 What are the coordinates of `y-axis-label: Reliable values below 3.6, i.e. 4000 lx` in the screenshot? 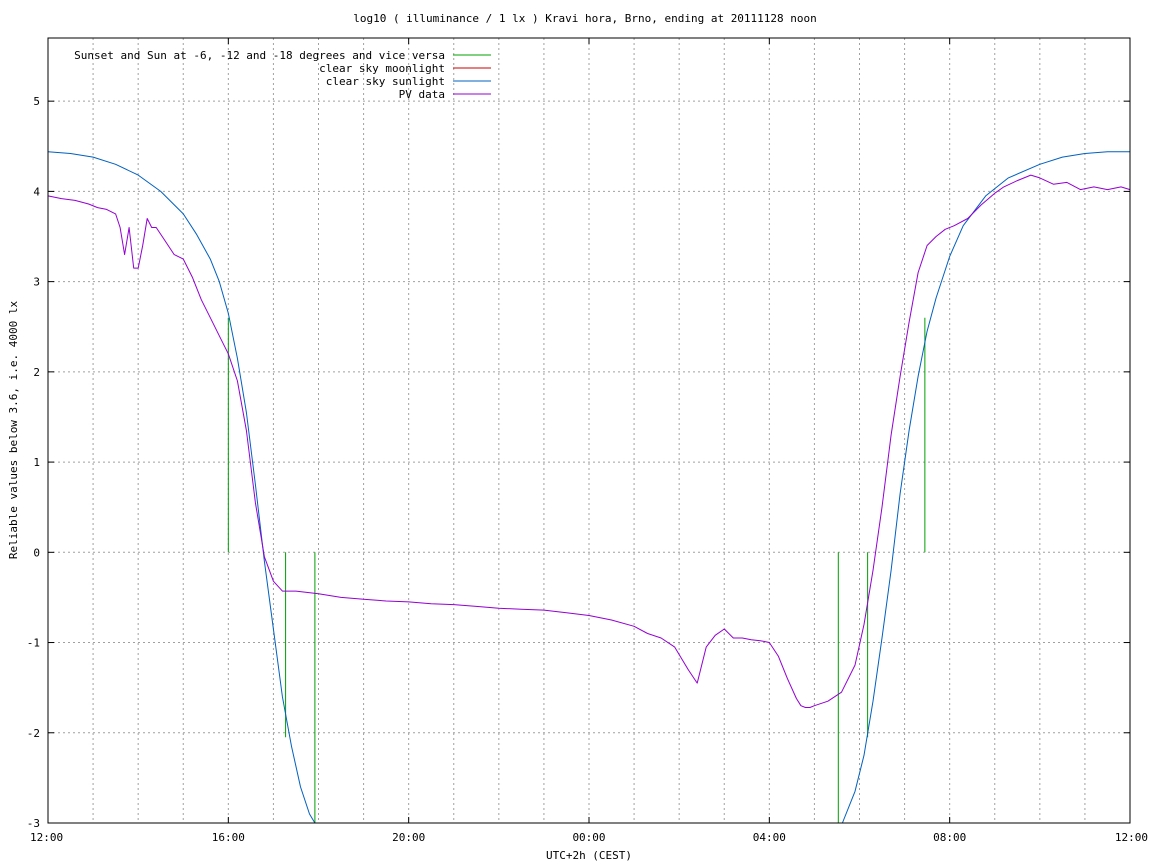 It's located at (13, 429).